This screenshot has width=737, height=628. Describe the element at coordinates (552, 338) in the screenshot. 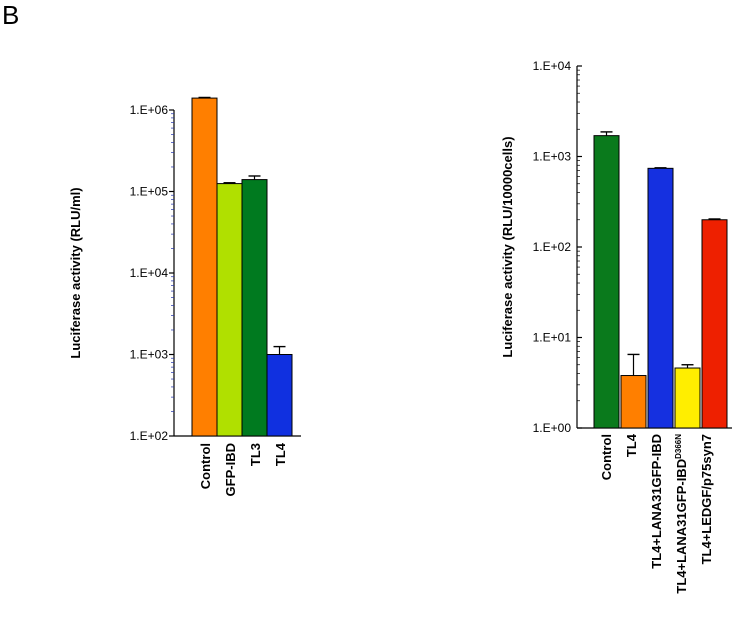

I see `y-tick-label: 1.E+01` at that location.